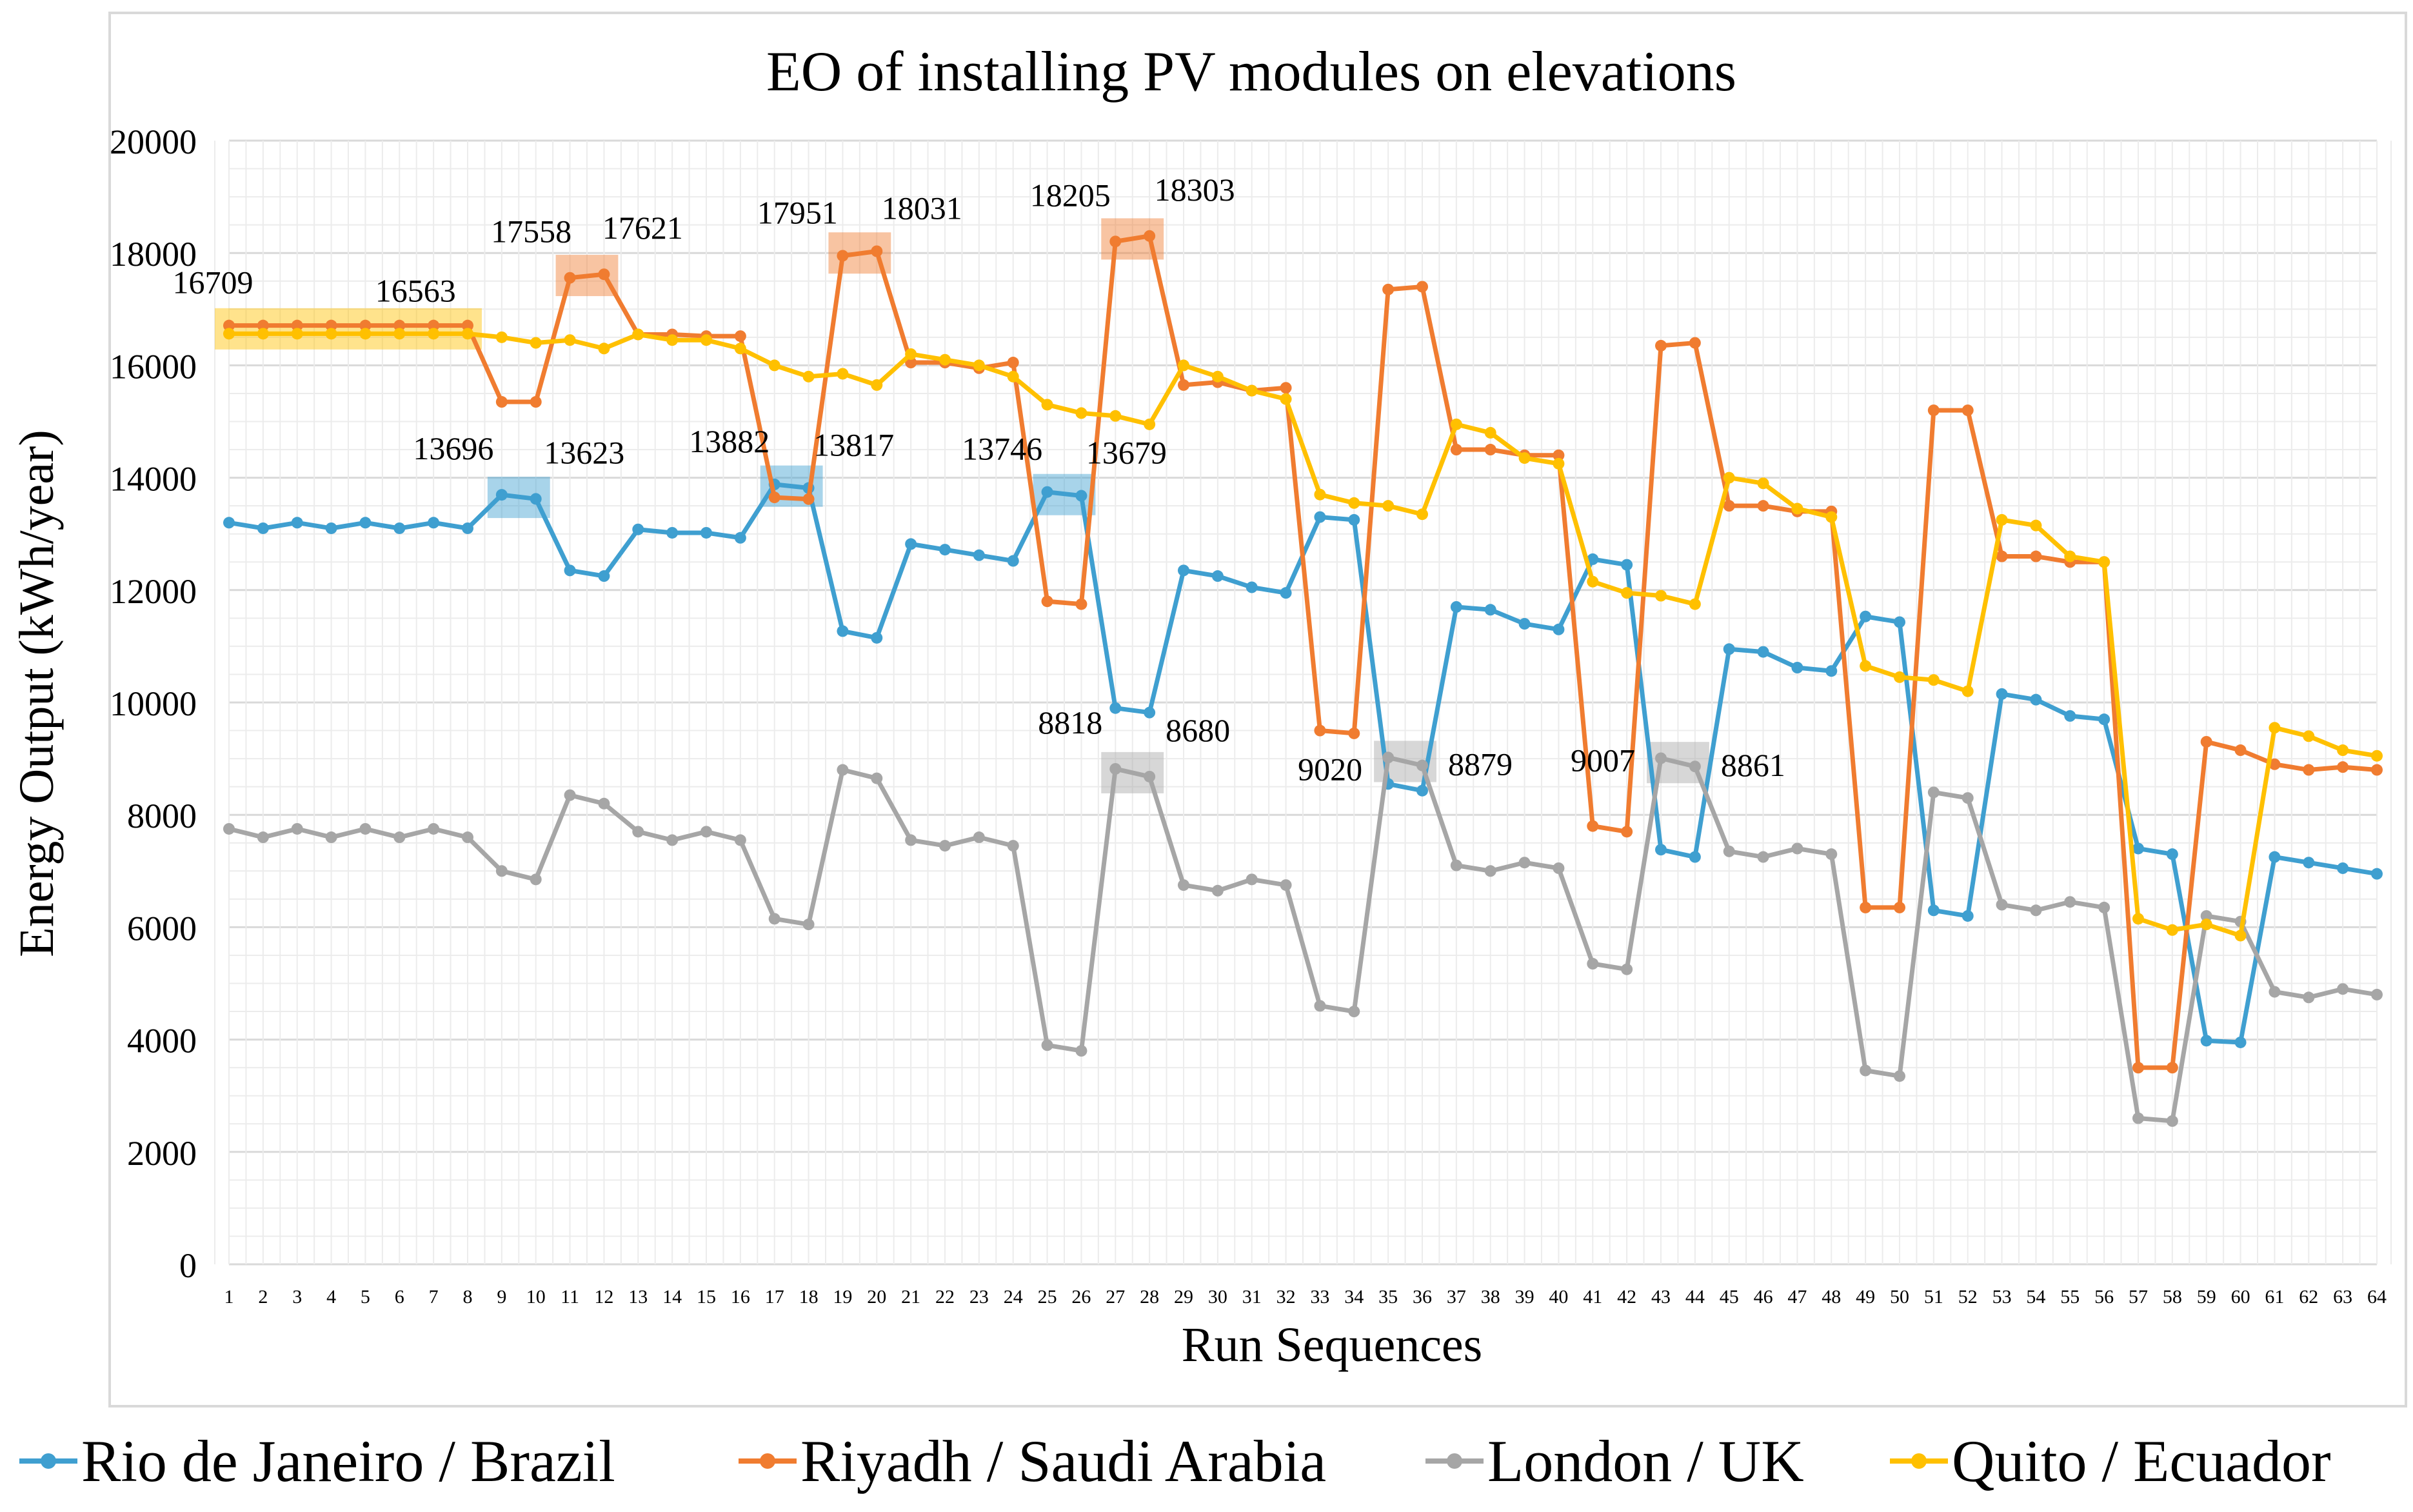 The image size is (2413, 1512). I want to click on x-tick-label: 38, so click(1490, 1297).